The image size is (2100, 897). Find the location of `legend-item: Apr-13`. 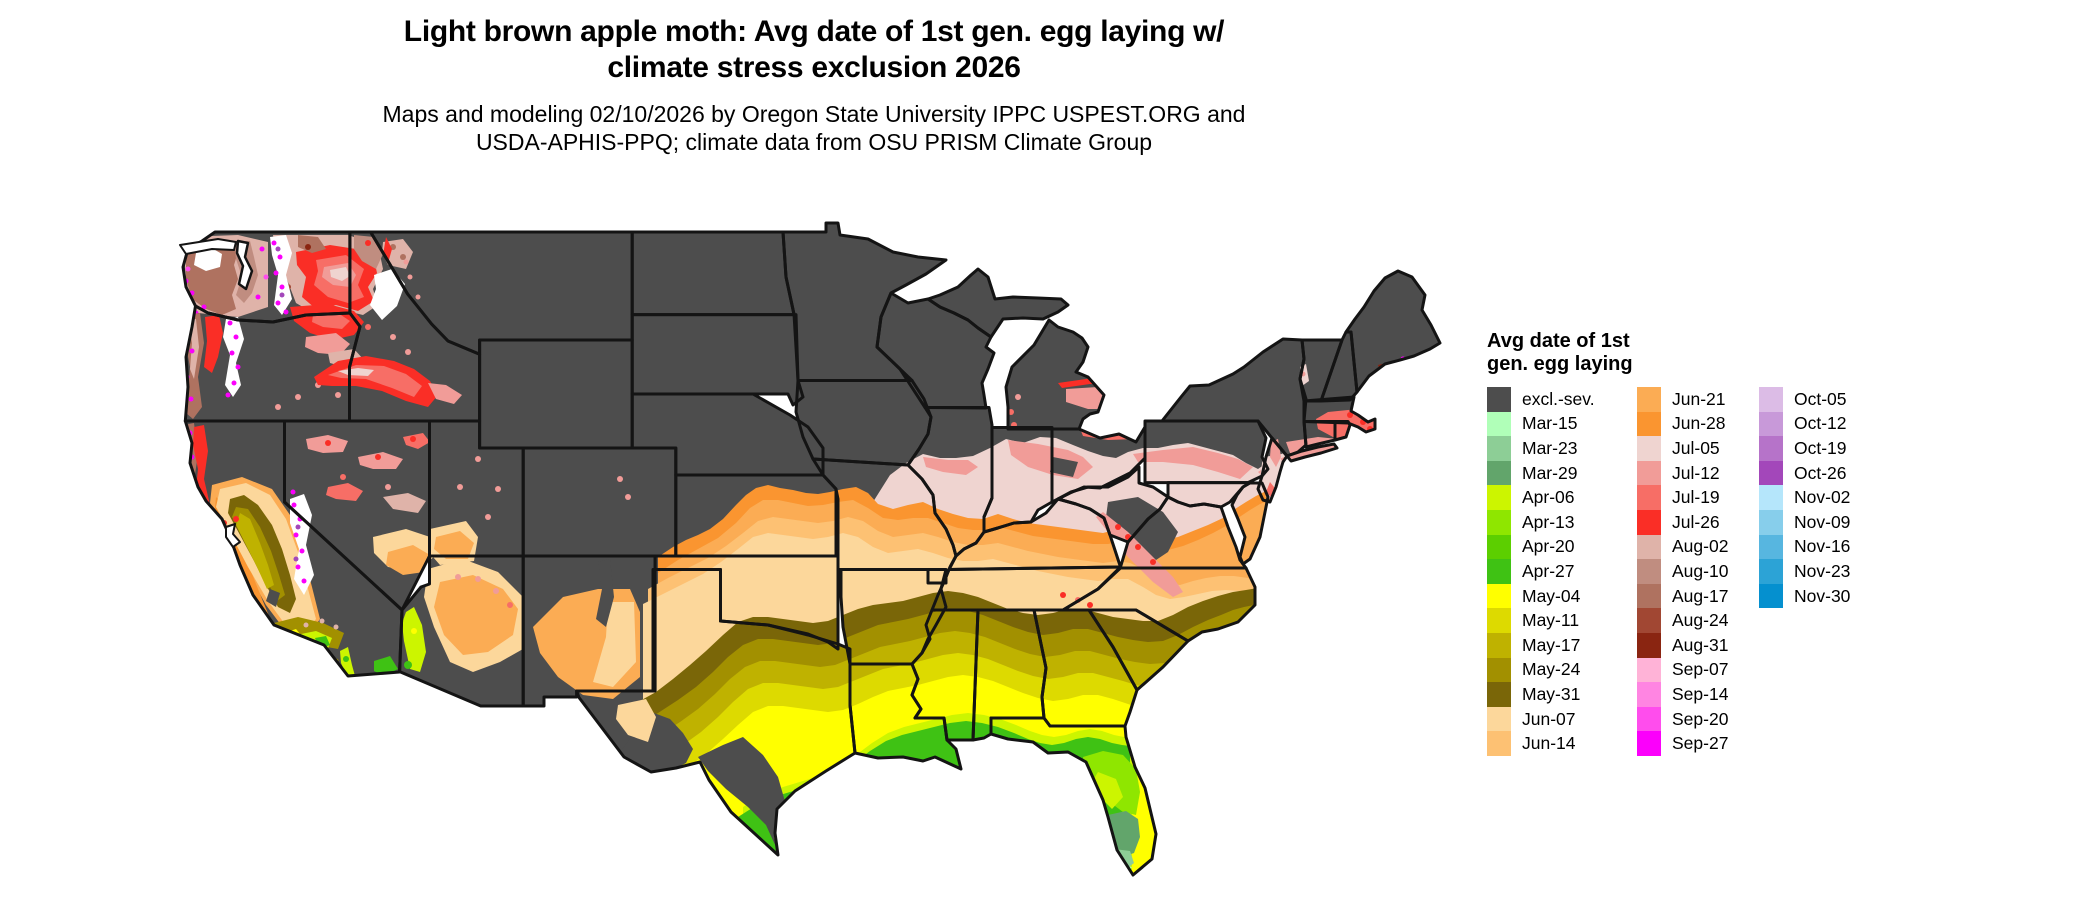

legend-item: Apr-13 is located at coordinates (1541, 522).